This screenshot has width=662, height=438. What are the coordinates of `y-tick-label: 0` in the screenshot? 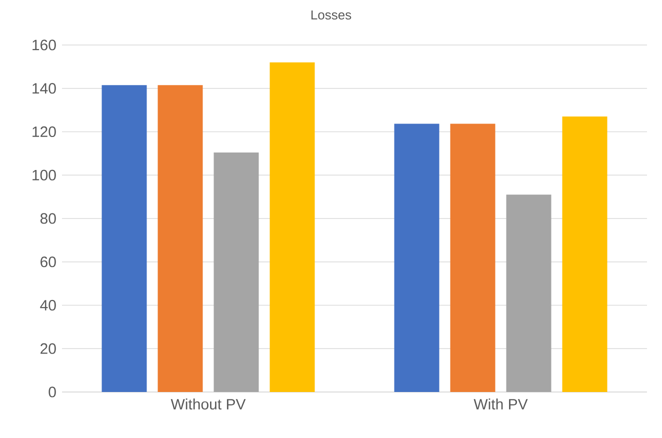 It's located at (52, 392).